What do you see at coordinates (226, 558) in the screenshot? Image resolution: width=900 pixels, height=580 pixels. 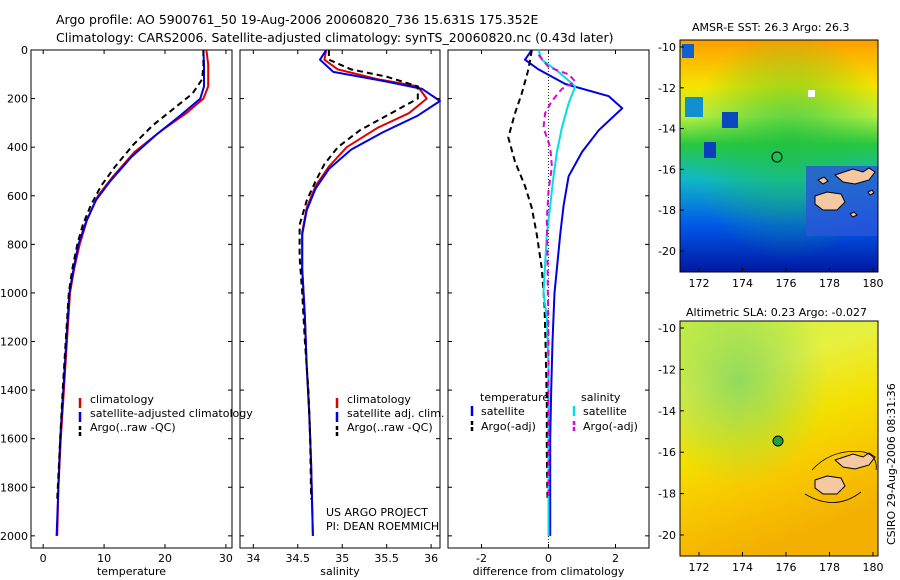 I see `x-tick-label: 30` at bounding box center [226, 558].